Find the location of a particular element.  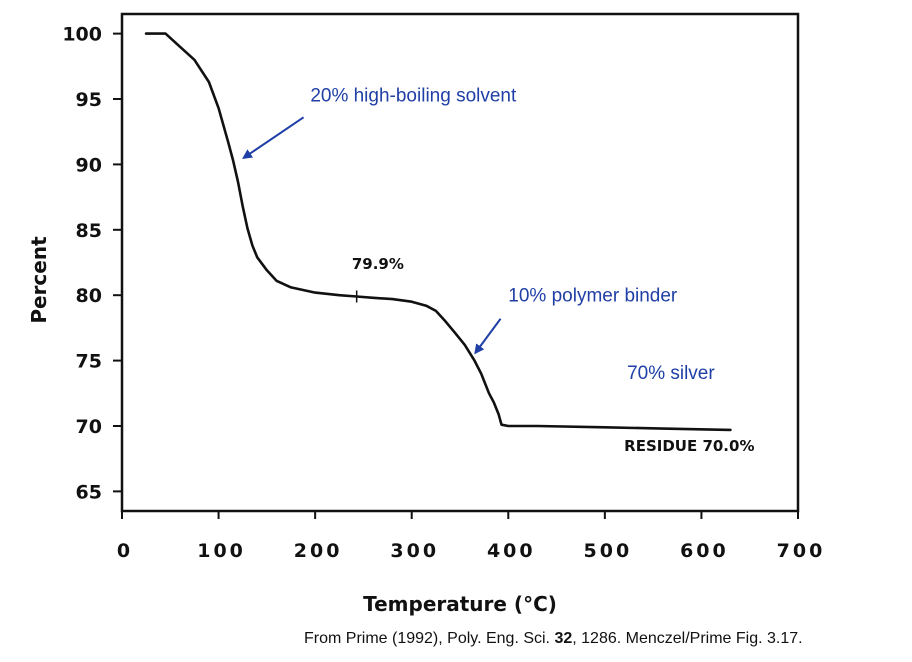

x-tick-label-0: 0 is located at coordinates (125, 551).